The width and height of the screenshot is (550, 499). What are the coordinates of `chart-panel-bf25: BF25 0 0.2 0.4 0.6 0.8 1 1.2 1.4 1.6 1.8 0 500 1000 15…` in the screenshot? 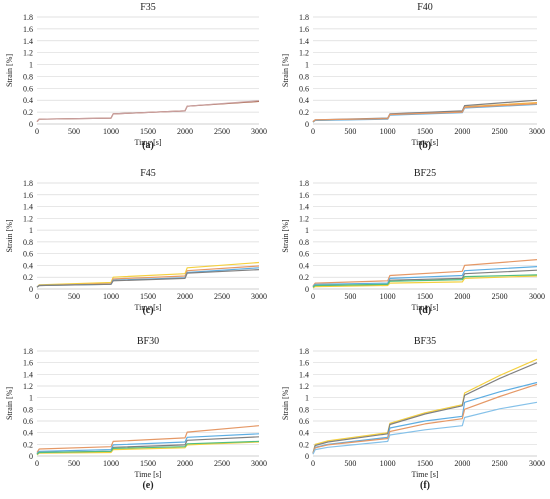 It's located at (413, 242).